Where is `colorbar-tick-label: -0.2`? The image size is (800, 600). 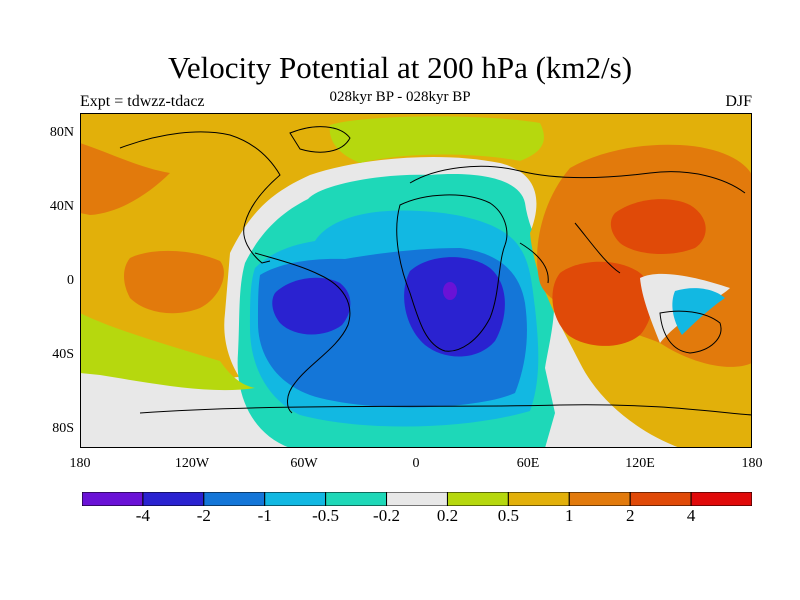 colorbar-tick-label: -0.2 is located at coordinates (386, 515).